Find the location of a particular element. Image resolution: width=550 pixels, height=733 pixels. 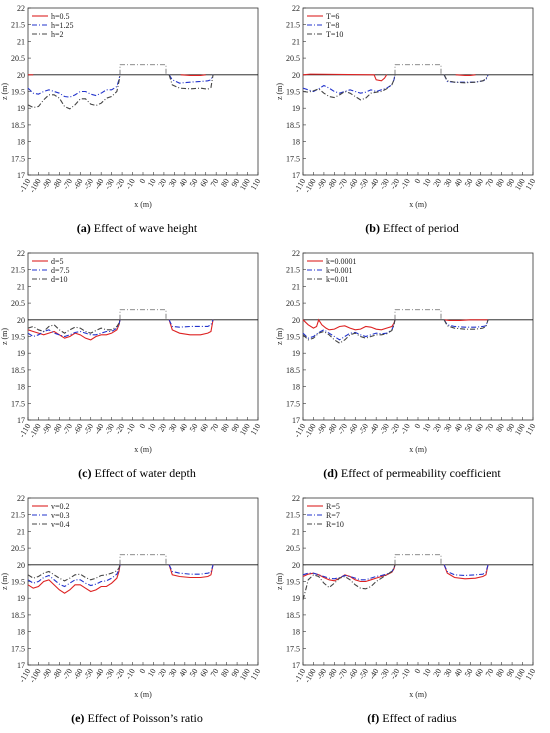

panel-letter: (e) is located at coordinates (78, 718).